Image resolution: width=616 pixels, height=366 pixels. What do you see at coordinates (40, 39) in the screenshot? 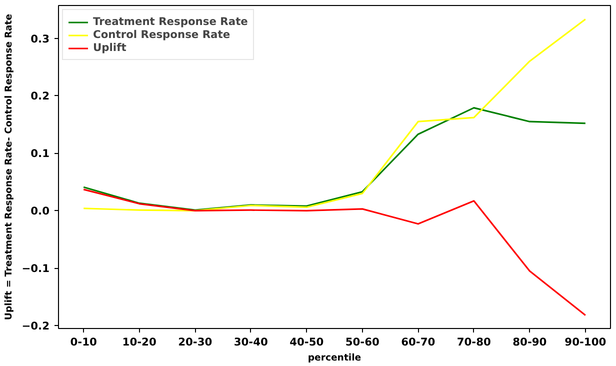
I see `y-tick-label: 0.3` at bounding box center [40, 39].